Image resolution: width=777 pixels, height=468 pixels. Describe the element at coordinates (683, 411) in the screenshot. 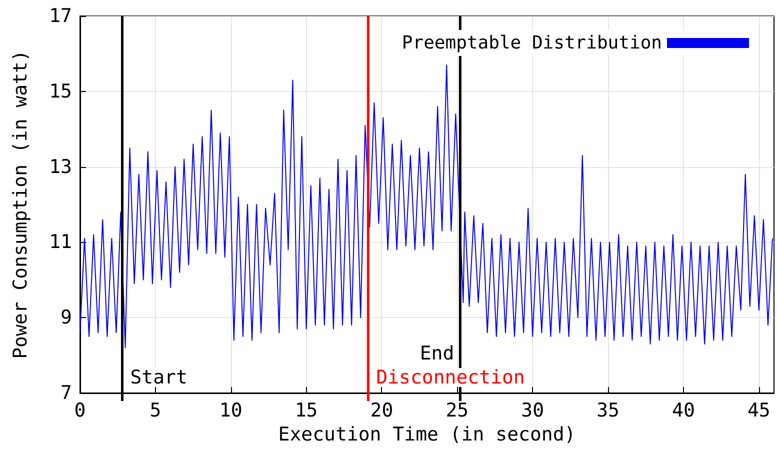

I see `x-tick-label: 40` at that location.